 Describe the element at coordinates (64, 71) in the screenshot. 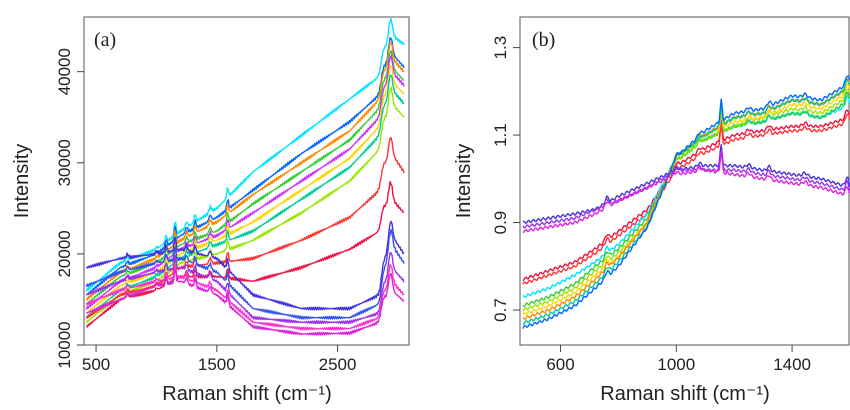

I see `panel-a-y-tick-label: 40000` at that location.